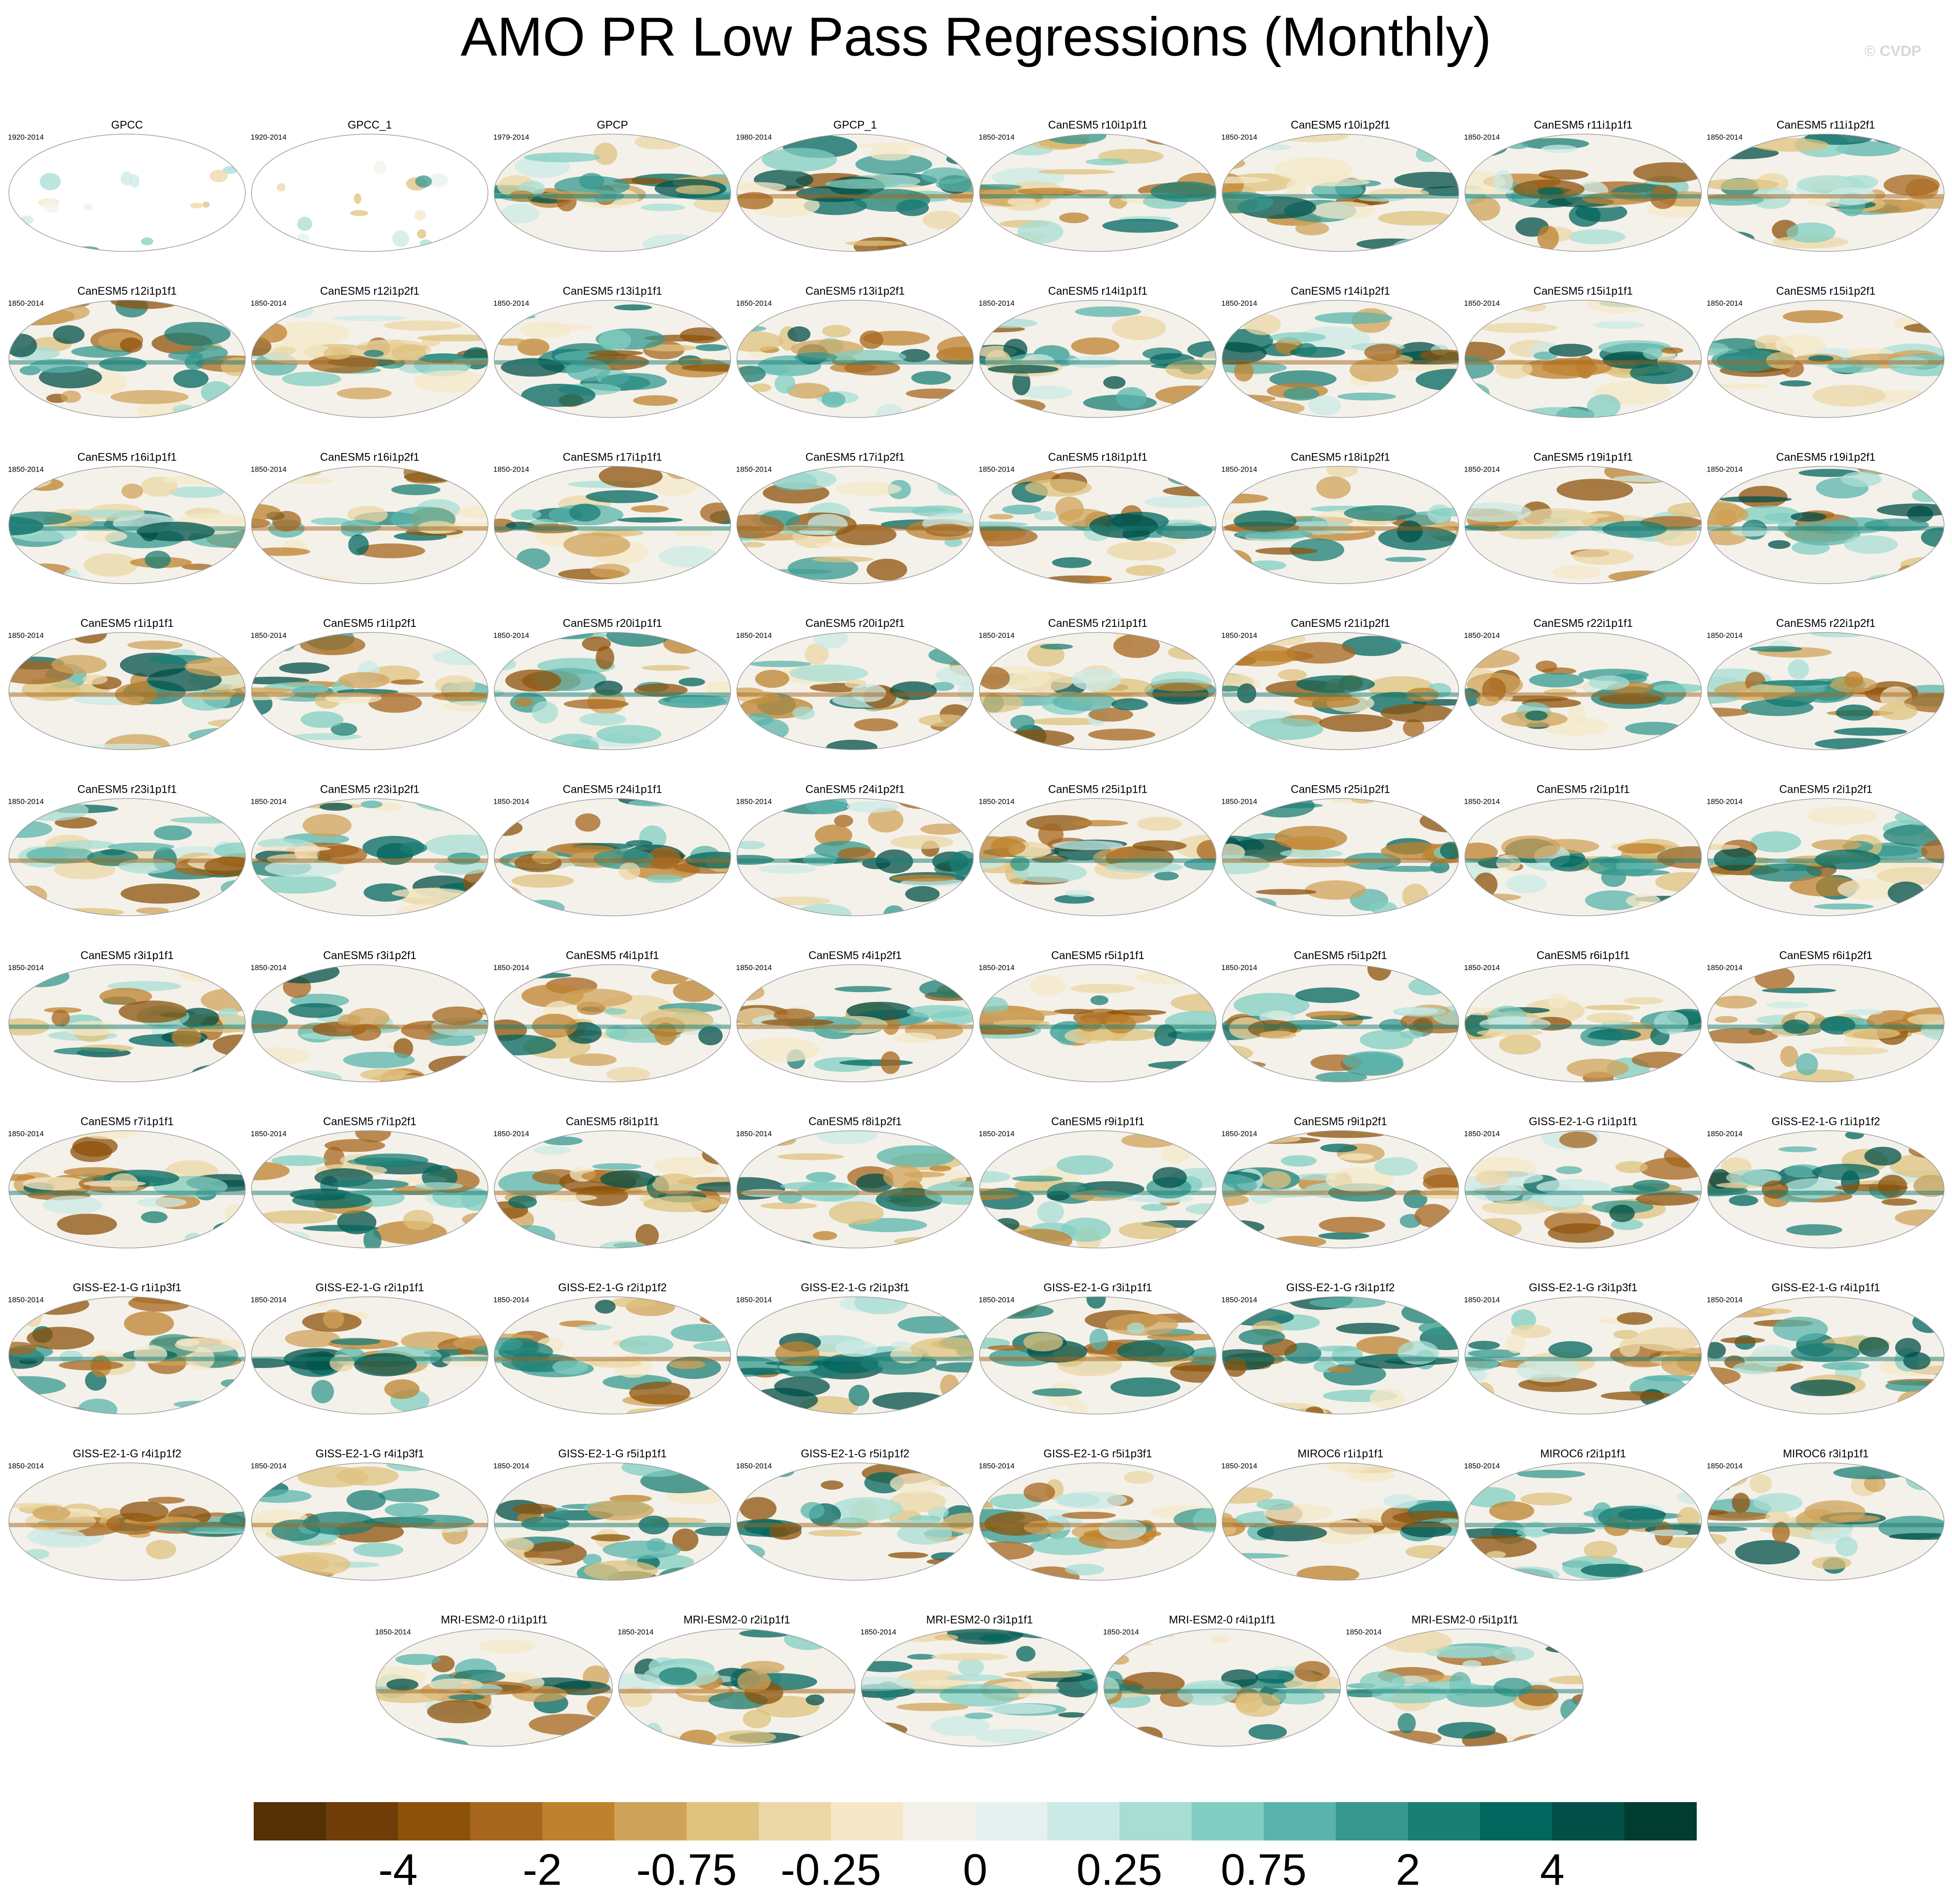 The width and height of the screenshot is (1952, 1904). I want to click on map-background, so click(127, 192).